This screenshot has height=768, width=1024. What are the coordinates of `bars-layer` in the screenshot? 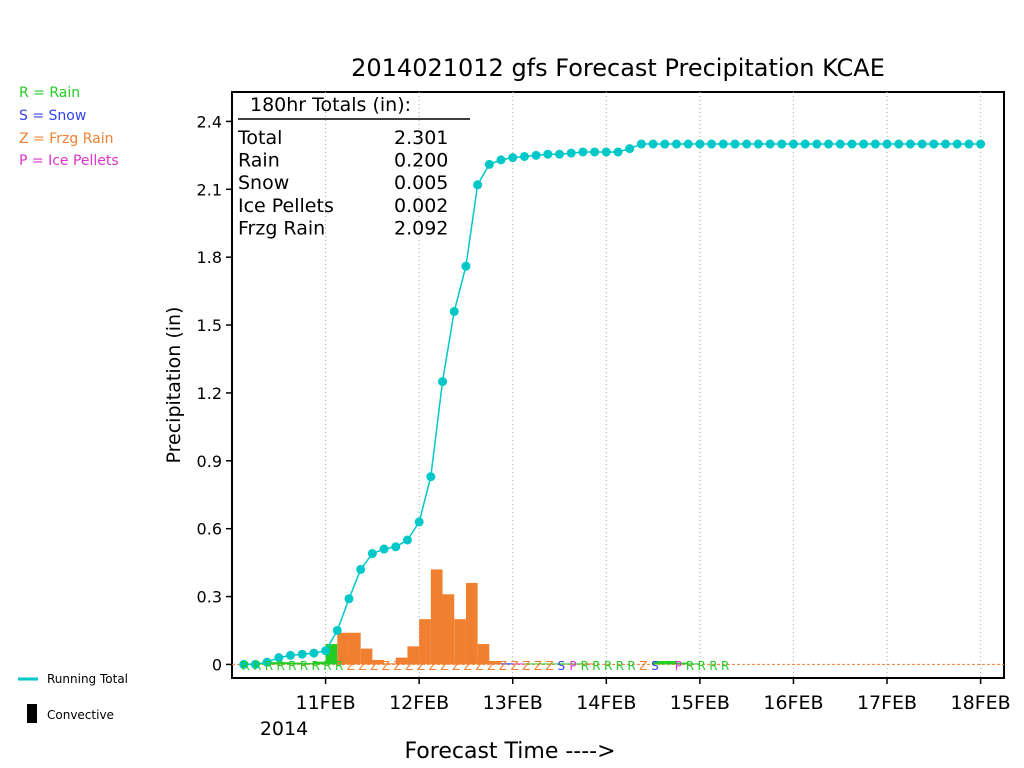 It's located at (471, 617).